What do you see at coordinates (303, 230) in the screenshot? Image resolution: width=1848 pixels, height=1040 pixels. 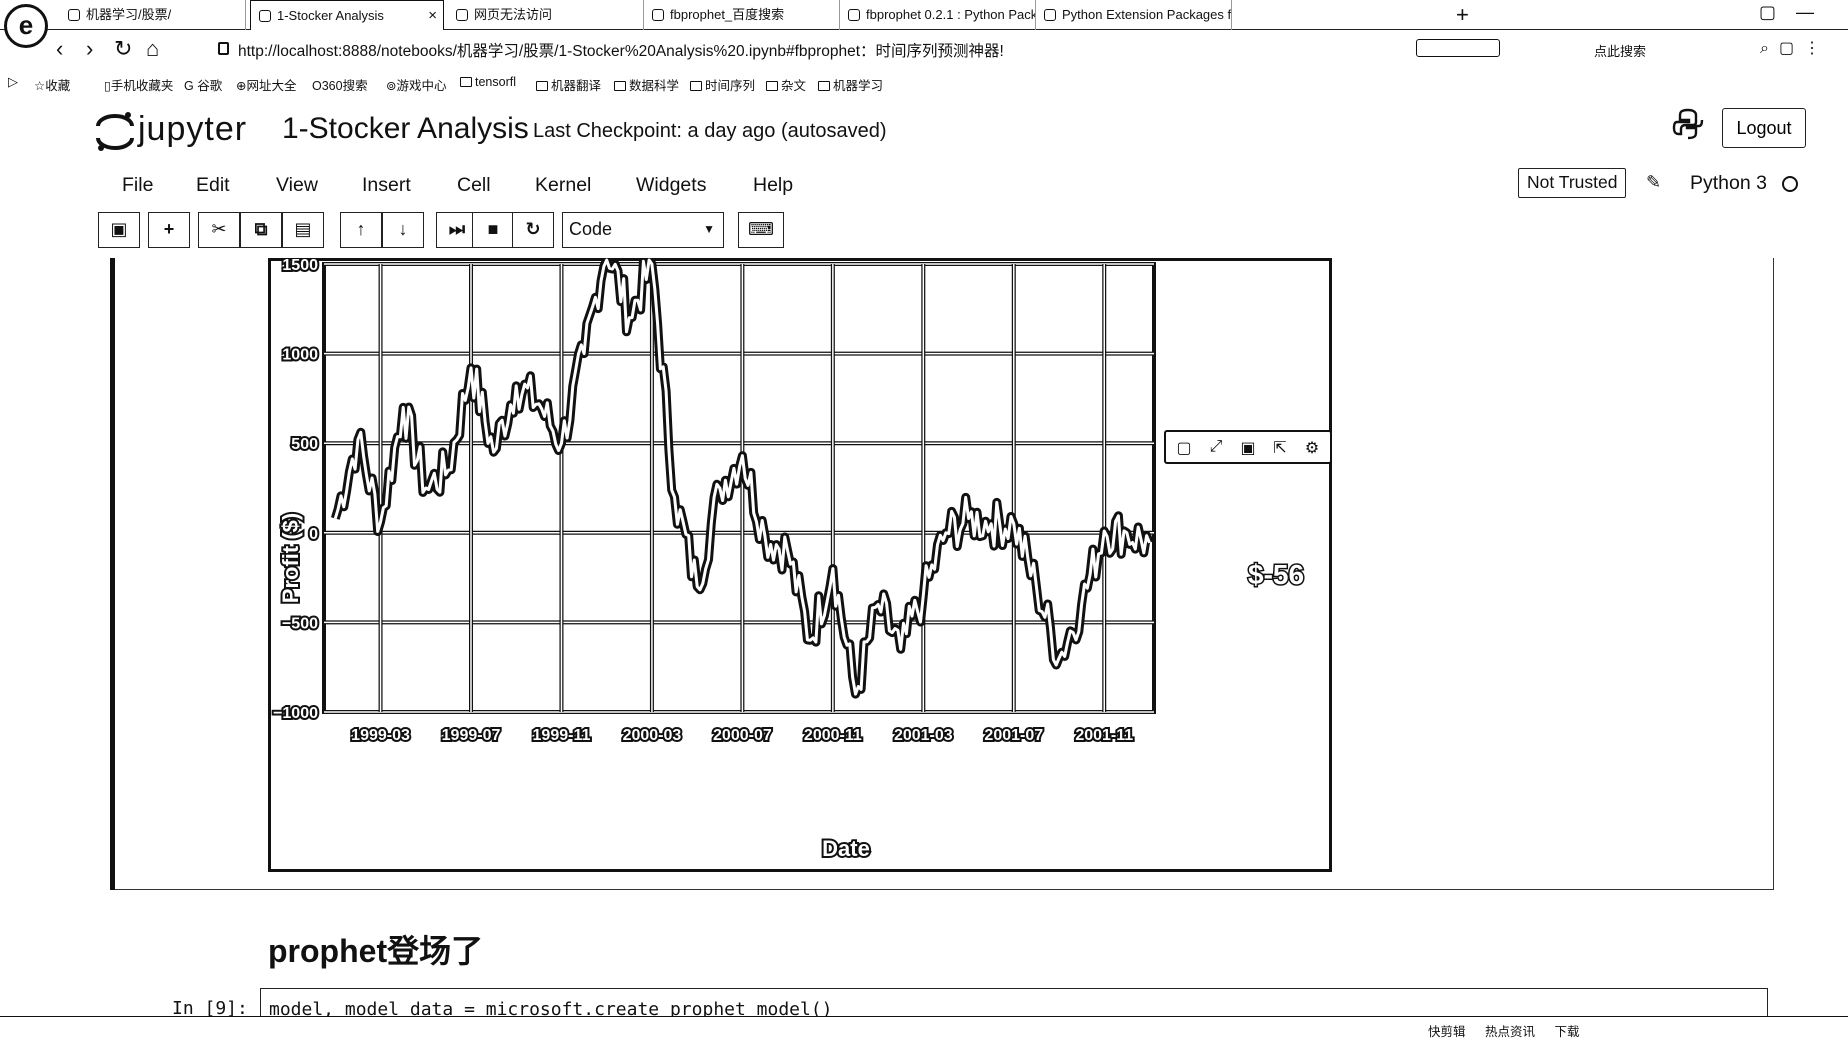 I see `paste-icon: ▤` at bounding box center [303, 230].